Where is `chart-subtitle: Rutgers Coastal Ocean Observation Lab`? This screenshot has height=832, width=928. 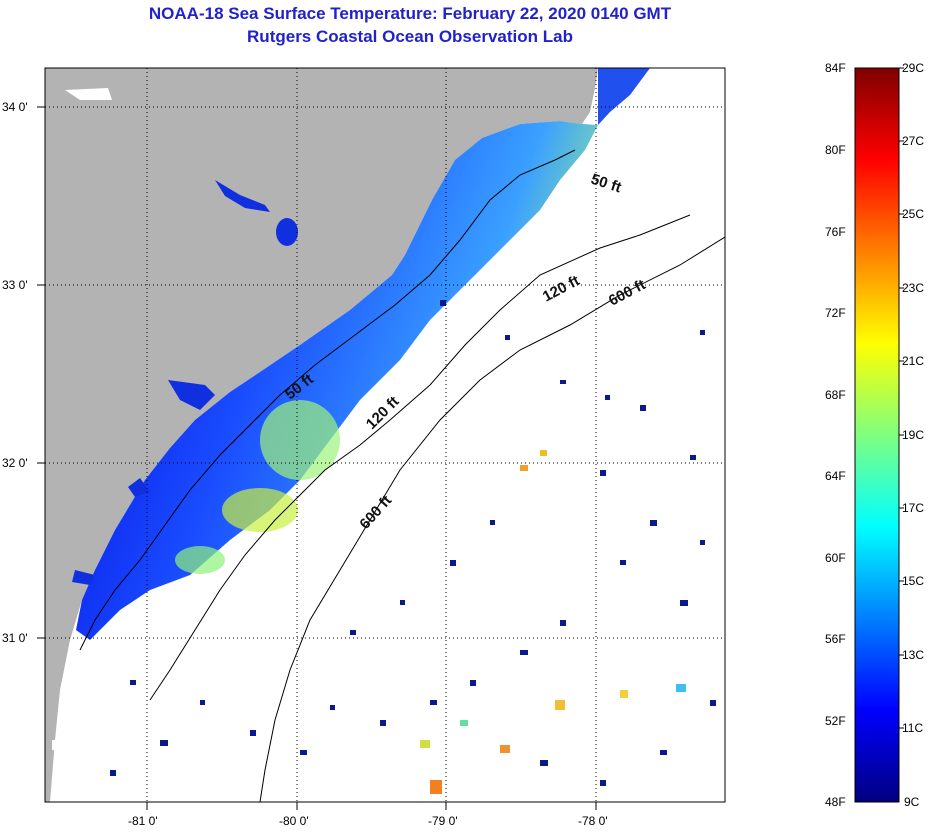
chart-subtitle: Rutgers Coastal Ocean Observation Lab is located at coordinates (410, 36).